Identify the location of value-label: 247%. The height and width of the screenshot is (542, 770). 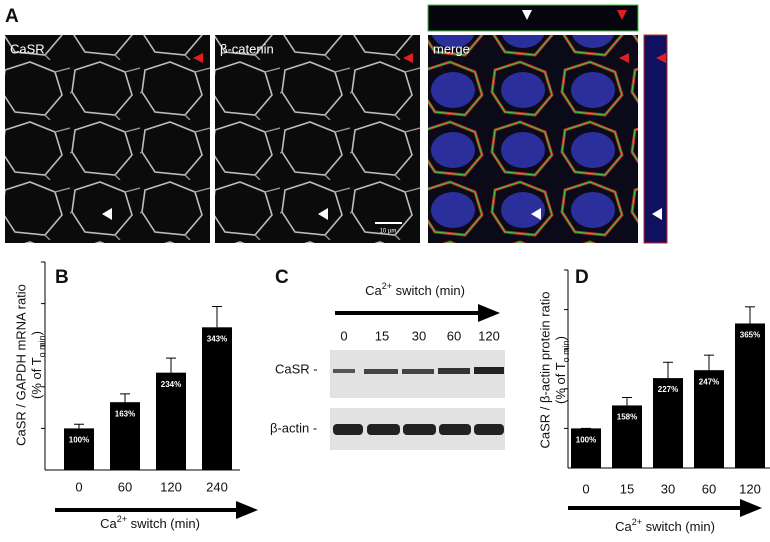
(709, 381).